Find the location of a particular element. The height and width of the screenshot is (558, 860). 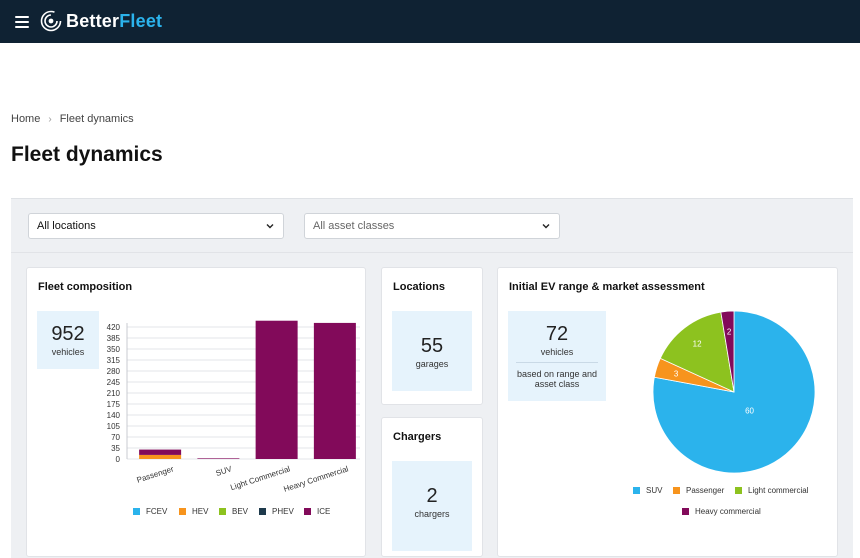

locations-unit: garages is located at coordinates (432, 364).